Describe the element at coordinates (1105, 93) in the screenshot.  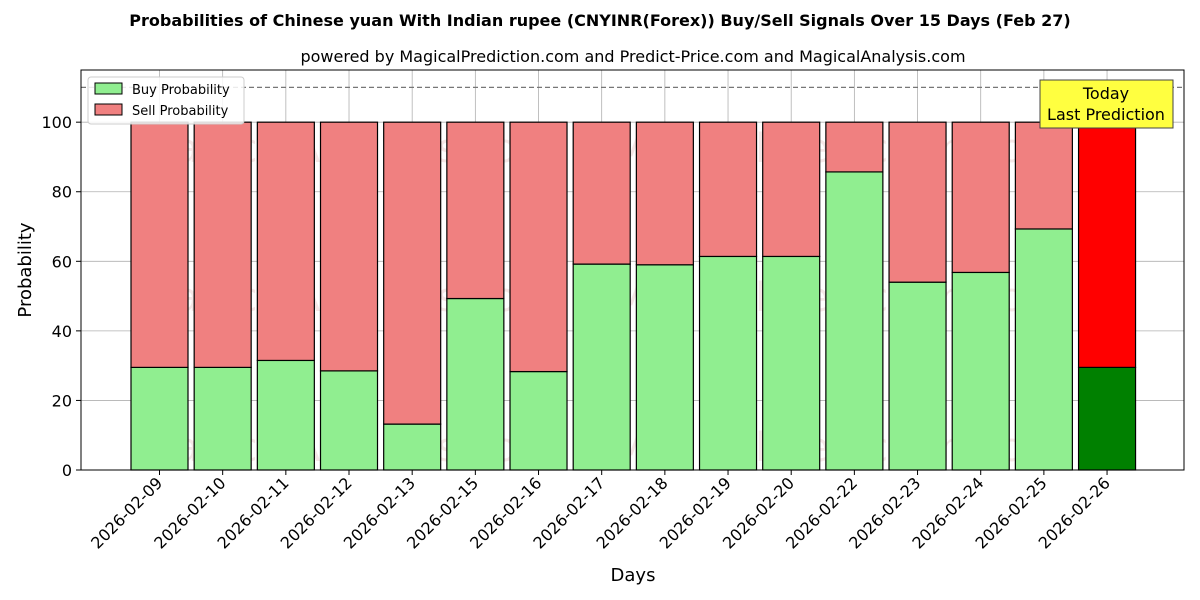
I see `today-annotation-line1: Today` at that location.